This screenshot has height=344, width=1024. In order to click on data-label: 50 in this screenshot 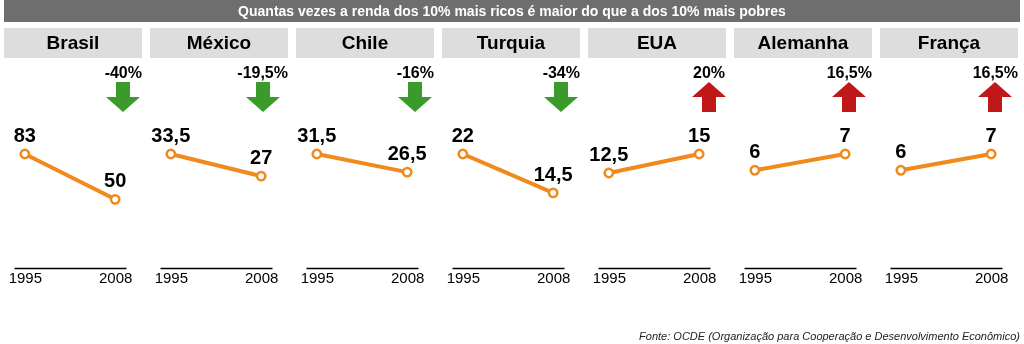, I will do `click(115, 180)`.